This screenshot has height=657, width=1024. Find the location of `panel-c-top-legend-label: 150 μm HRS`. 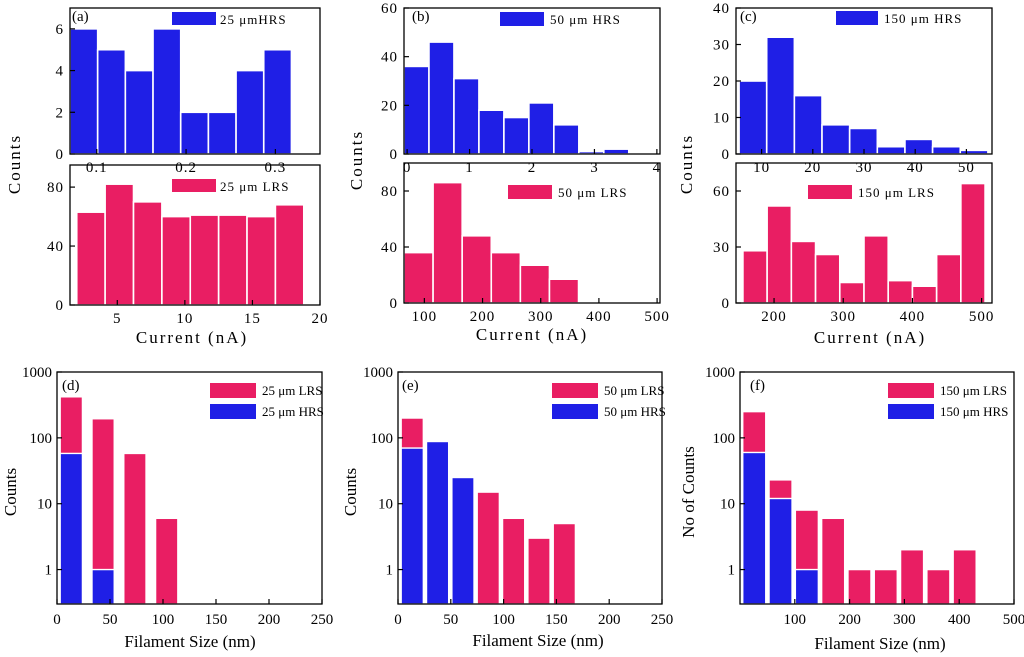

panel-c-top-legend-label: 150 μm HRS is located at coordinates (923, 18).